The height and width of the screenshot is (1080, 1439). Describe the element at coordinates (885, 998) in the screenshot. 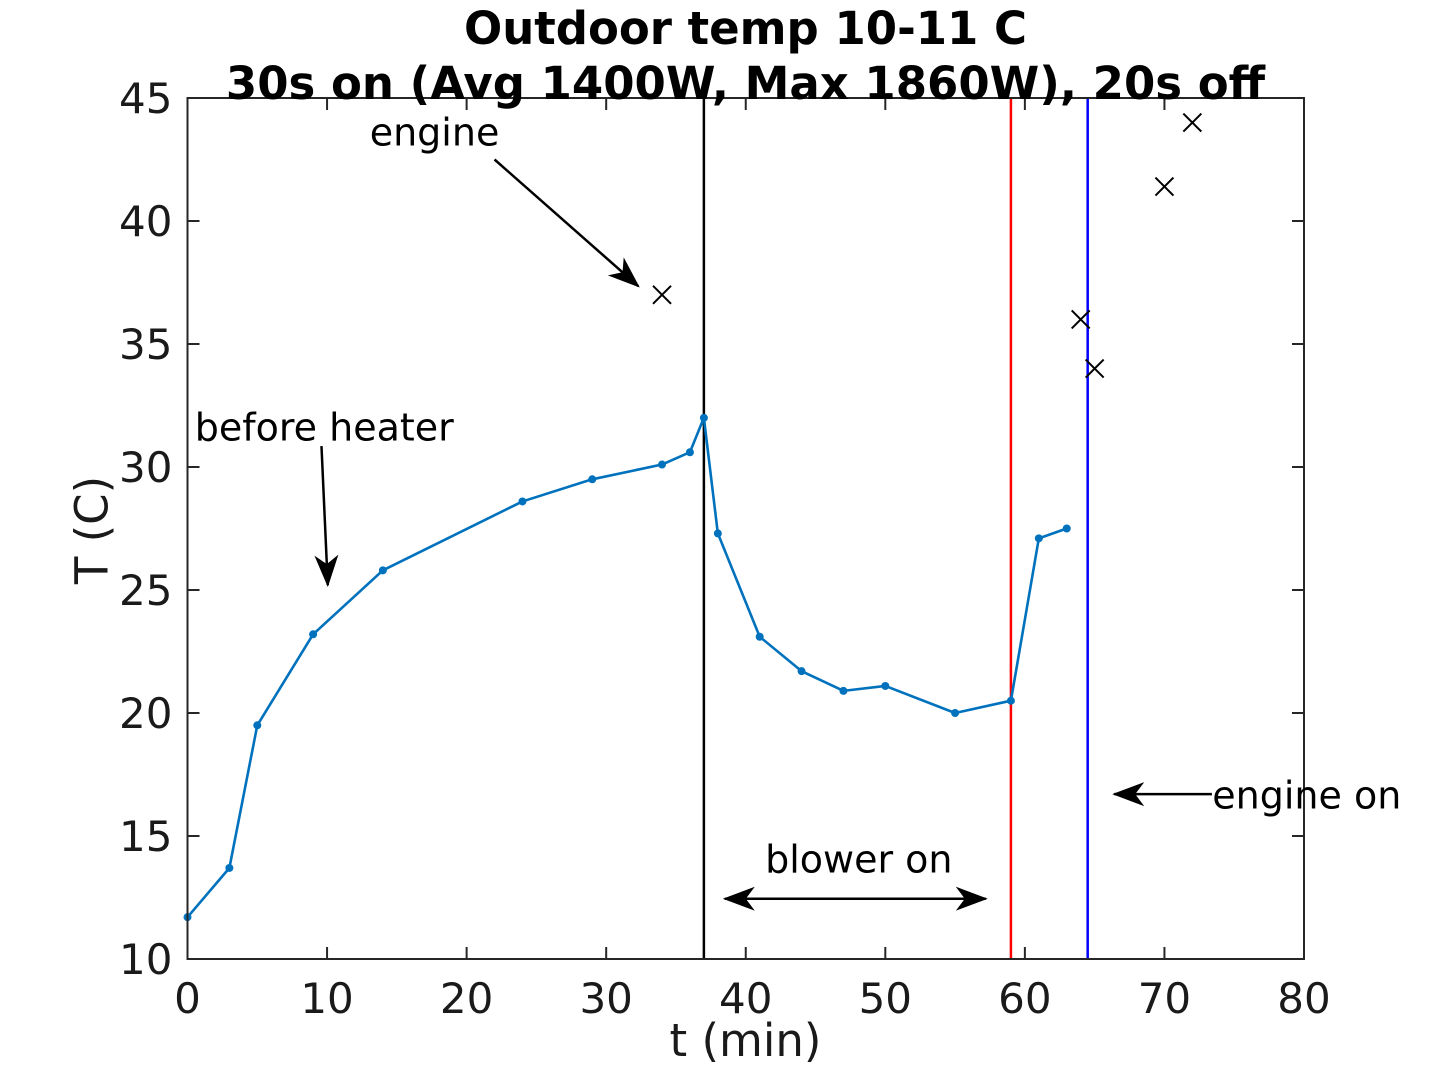

I see `x-tick-label: 50` at that location.